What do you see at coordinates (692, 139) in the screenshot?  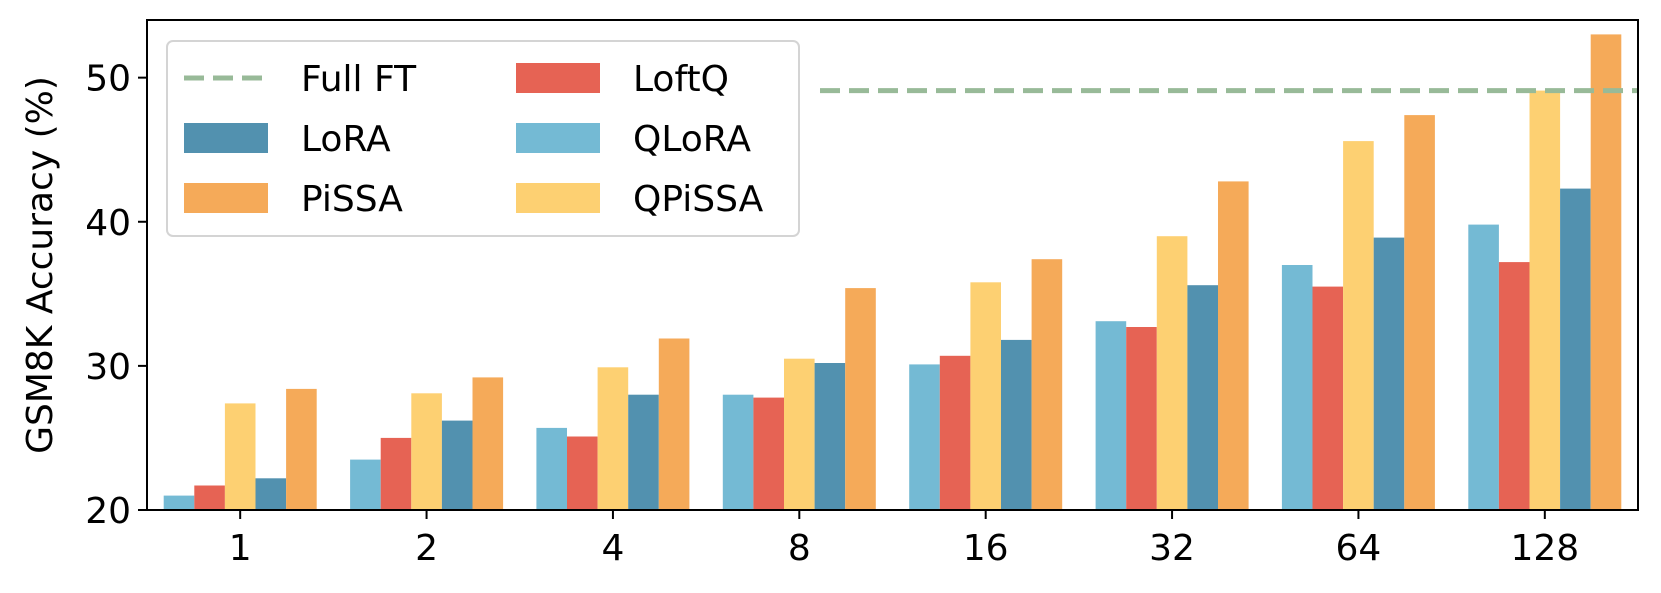 I see `legend-label-qlora: QLoRA` at bounding box center [692, 139].